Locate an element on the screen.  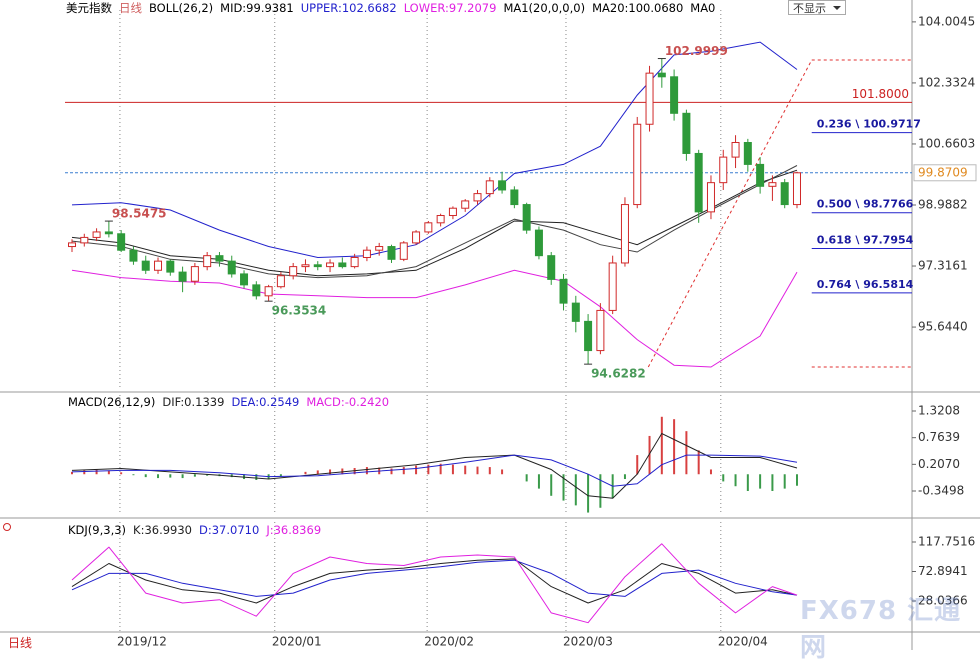
legend-entry: LOWER:97.2079 is located at coordinates (450, 8).